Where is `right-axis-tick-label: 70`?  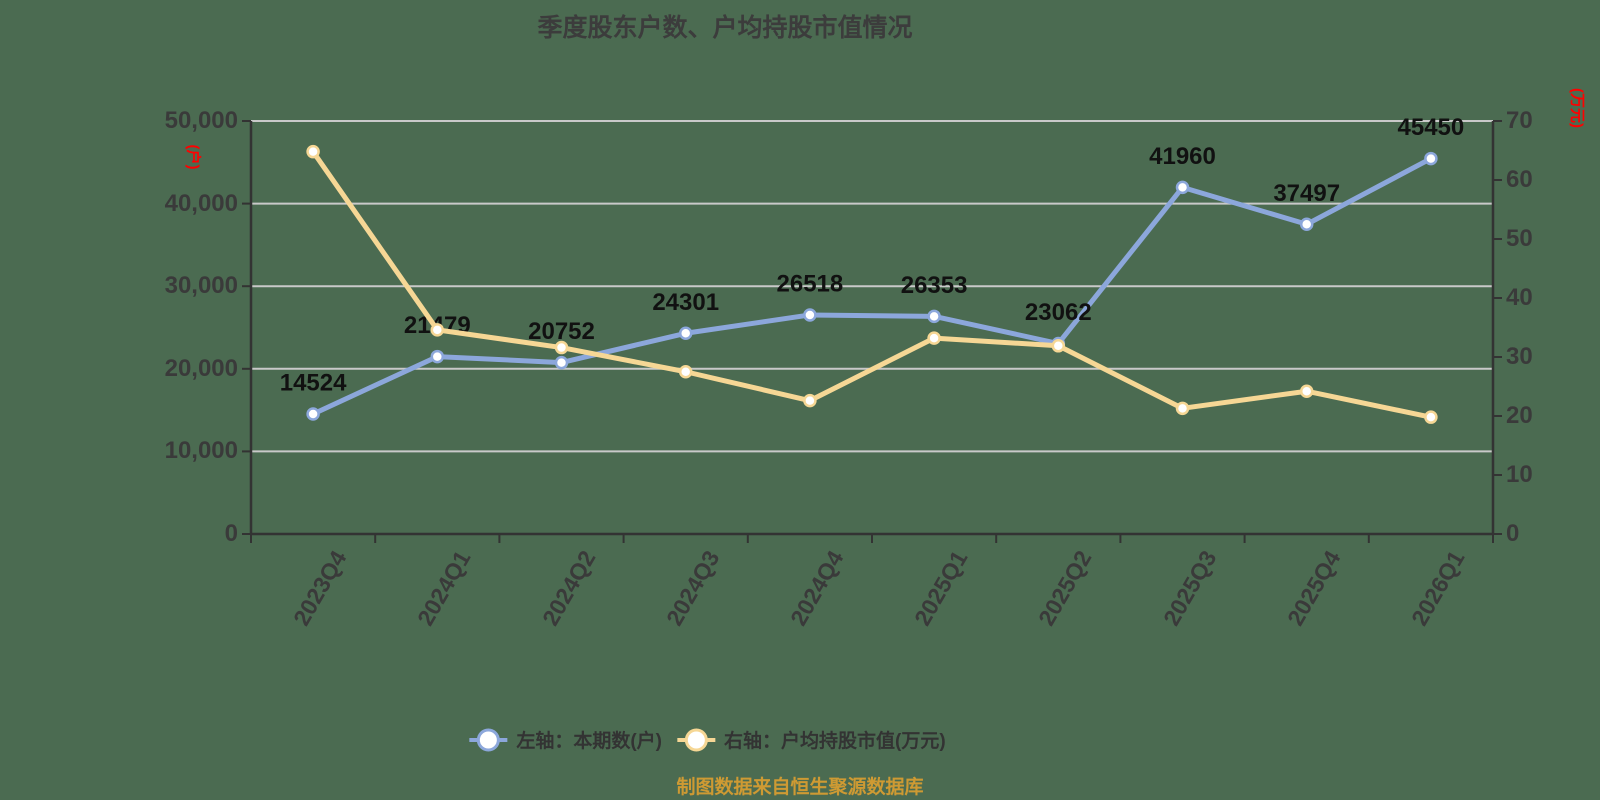
right-axis-tick-label: 70 is located at coordinates (1519, 120).